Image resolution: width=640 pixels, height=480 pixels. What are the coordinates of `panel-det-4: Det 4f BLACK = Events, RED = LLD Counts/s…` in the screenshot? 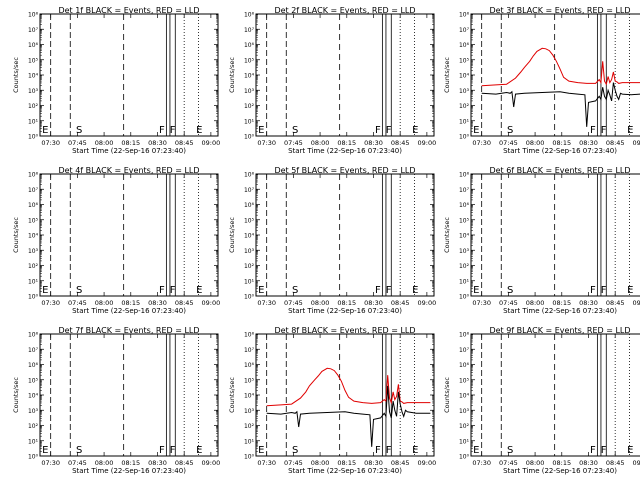 It's located at (116, 240).